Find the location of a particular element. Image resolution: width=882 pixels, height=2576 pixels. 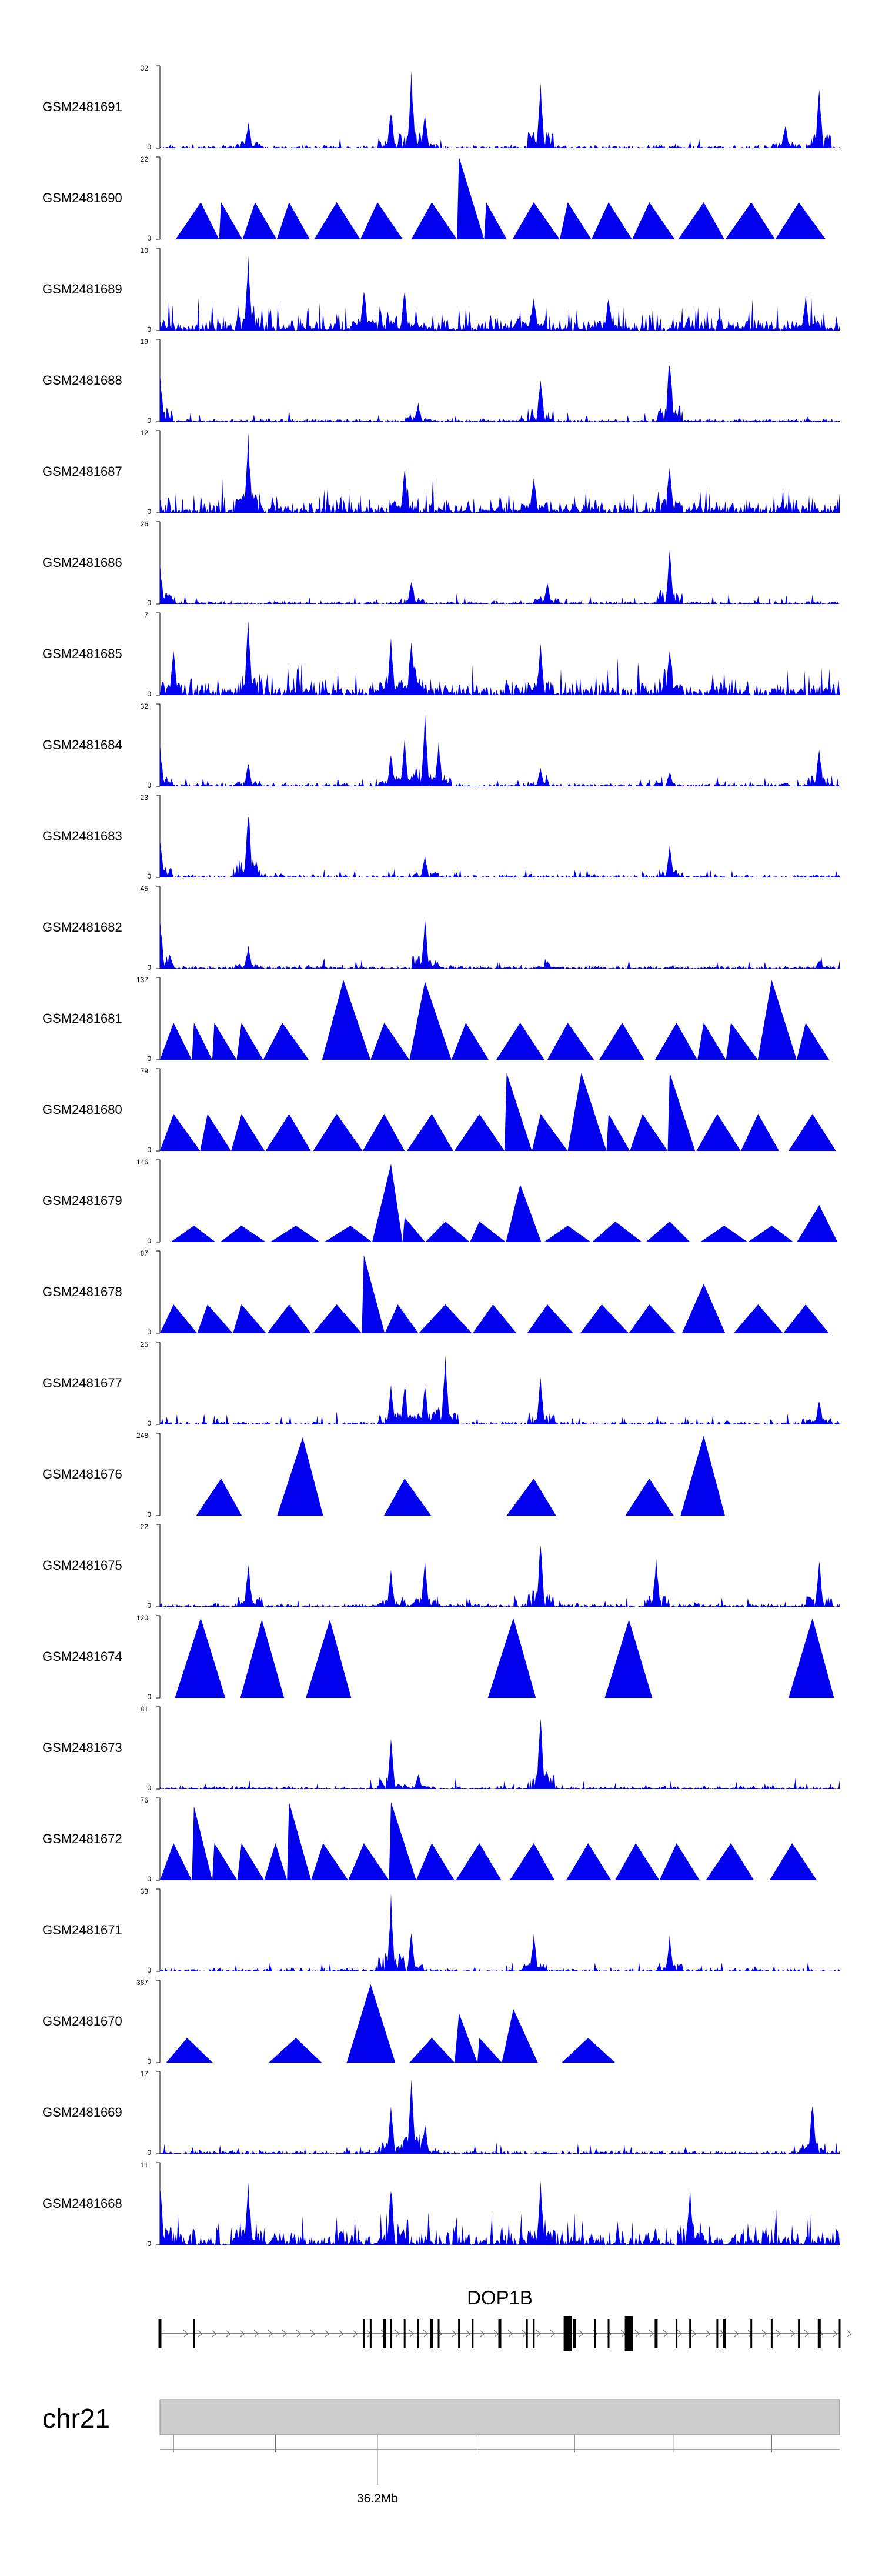

track-GSM2481691: GSM2481691 32 0 is located at coordinates (441, 107).